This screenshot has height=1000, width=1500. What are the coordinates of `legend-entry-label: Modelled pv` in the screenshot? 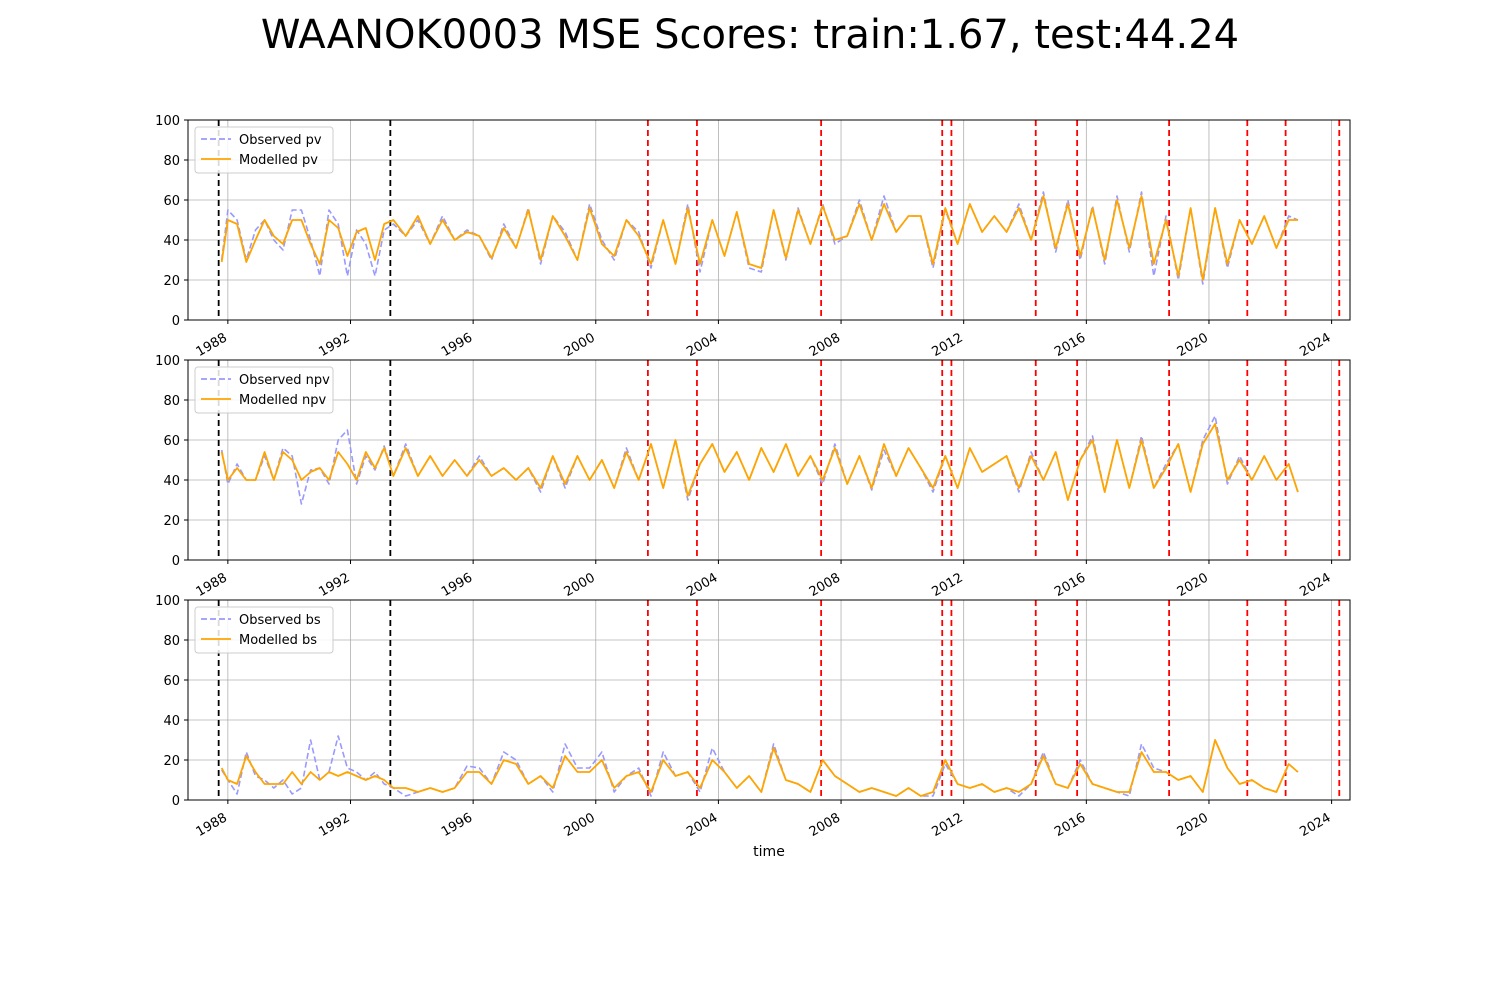 It's located at (278, 160).